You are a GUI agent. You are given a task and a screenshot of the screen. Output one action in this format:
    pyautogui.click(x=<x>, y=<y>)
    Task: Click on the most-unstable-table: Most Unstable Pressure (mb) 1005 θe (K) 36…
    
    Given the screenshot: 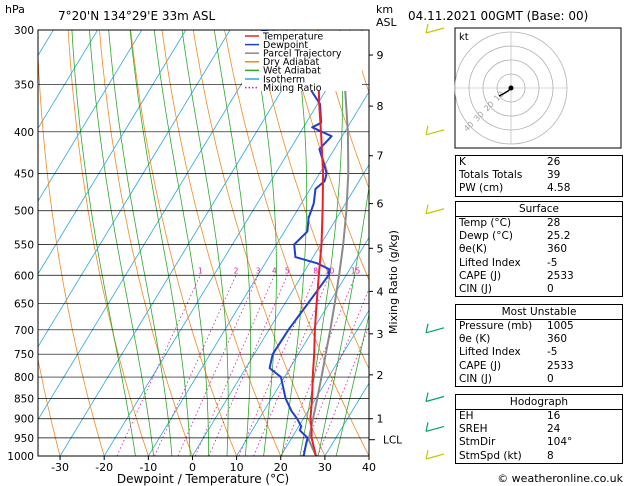 What is the action you would take?
    pyautogui.click(x=539, y=345)
    